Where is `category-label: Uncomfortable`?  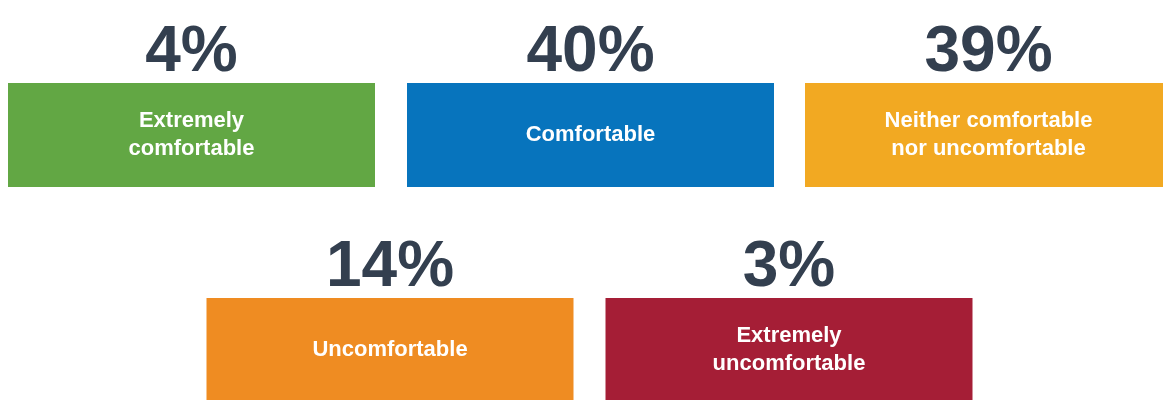
category-label: Uncomfortable is located at coordinates (390, 349).